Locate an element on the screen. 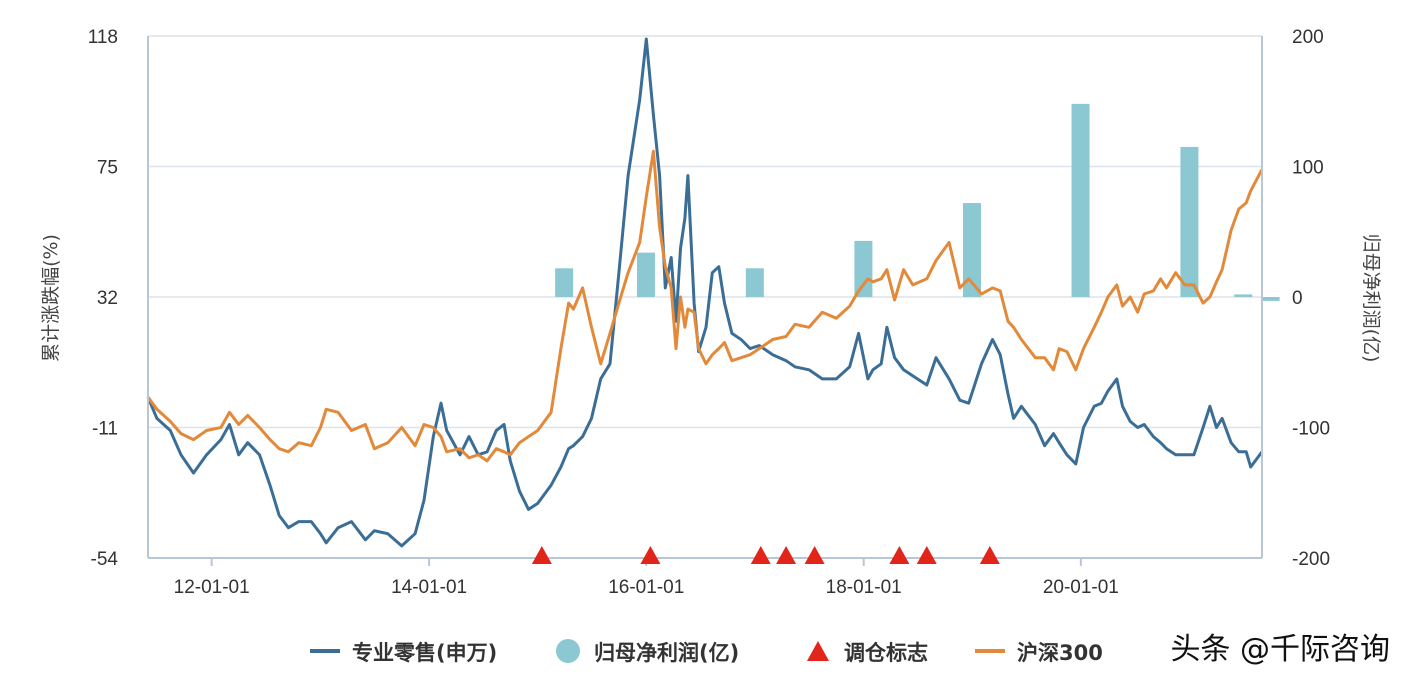  legend-label: 归母净利润(亿) is located at coordinates (666, 653).